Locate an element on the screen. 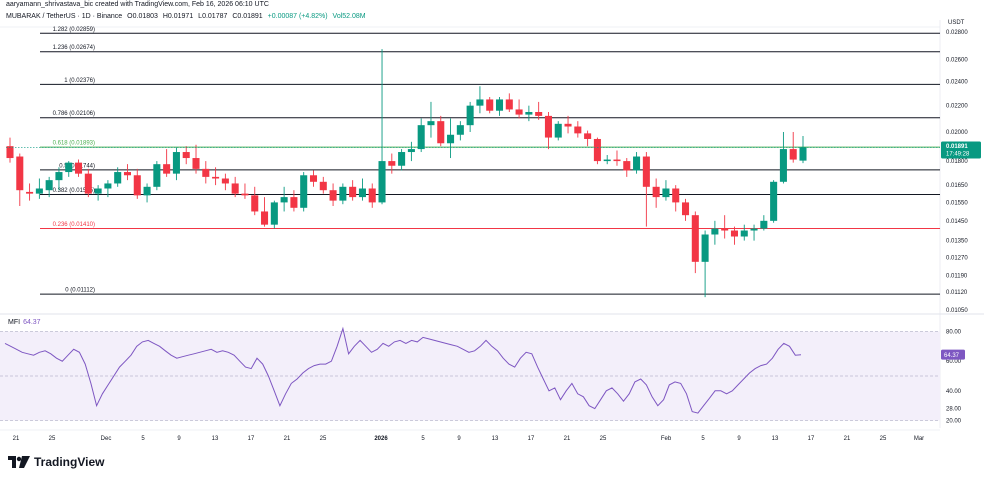  price-axis-tick: 0.01800 is located at coordinates (957, 162).